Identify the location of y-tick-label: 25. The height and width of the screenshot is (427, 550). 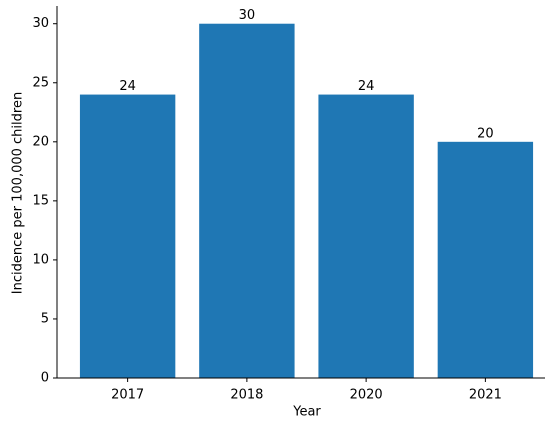
(40, 82).